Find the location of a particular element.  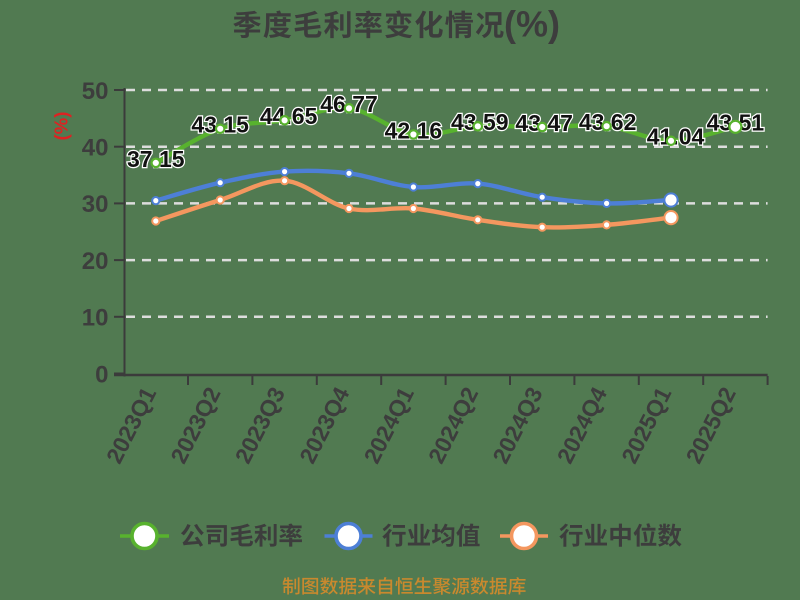

svg-text: 0 is located at coordinates (101, 374).